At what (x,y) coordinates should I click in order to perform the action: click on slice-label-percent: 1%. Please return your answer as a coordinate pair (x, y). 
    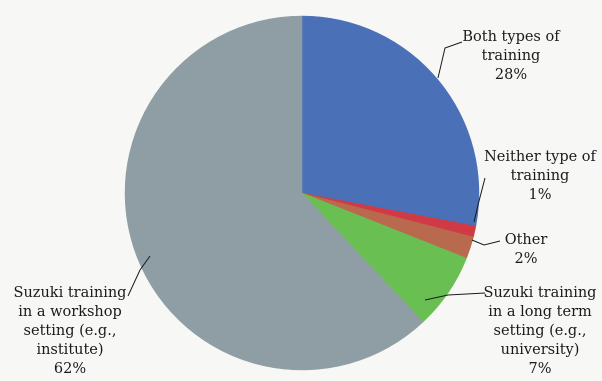
    Looking at the image, I should click on (540, 195).